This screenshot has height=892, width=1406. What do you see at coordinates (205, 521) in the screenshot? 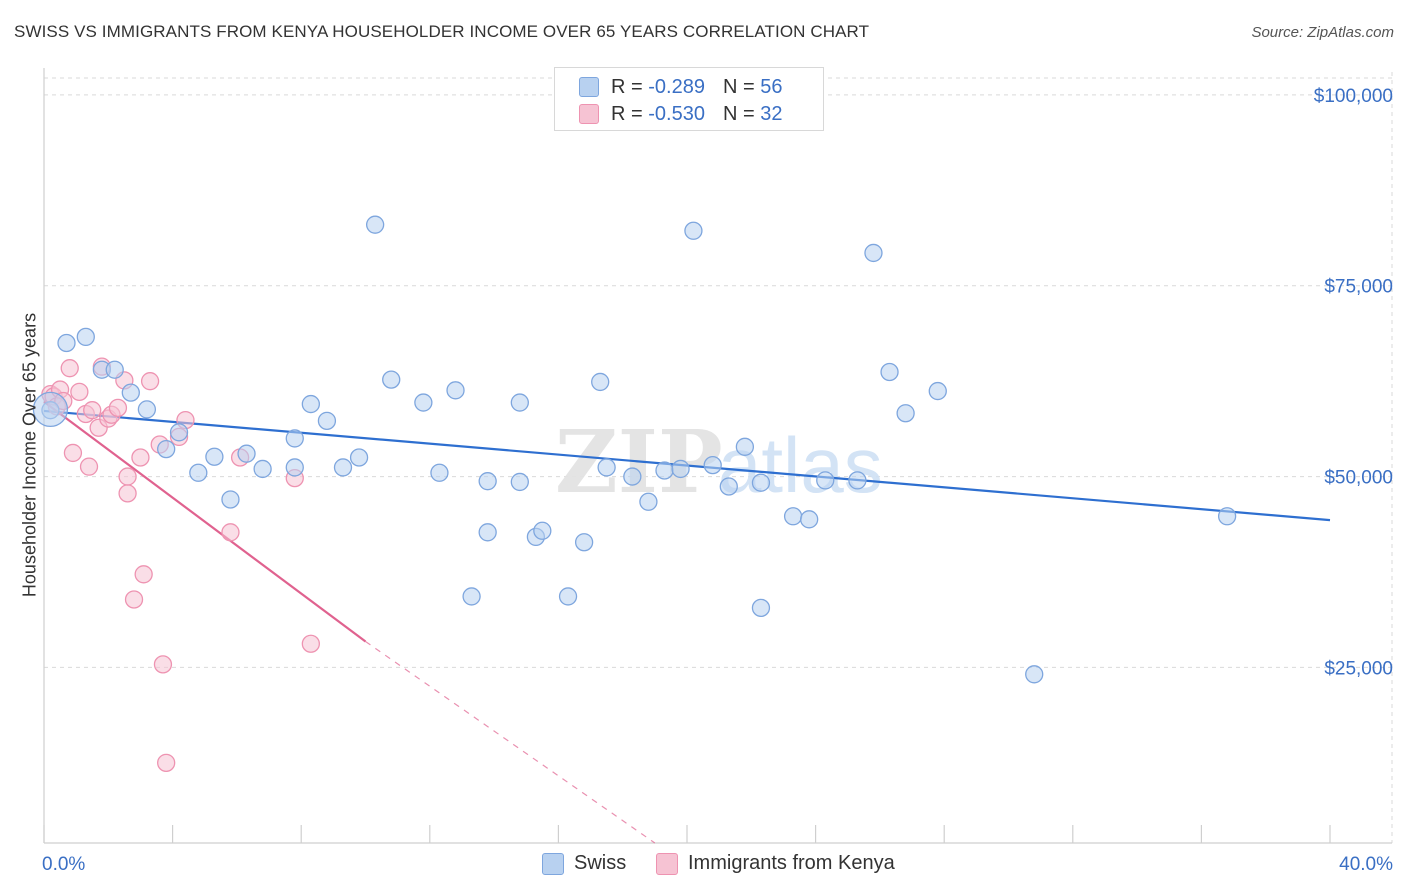
I see `kenya-trendline` at bounding box center [205, 521].